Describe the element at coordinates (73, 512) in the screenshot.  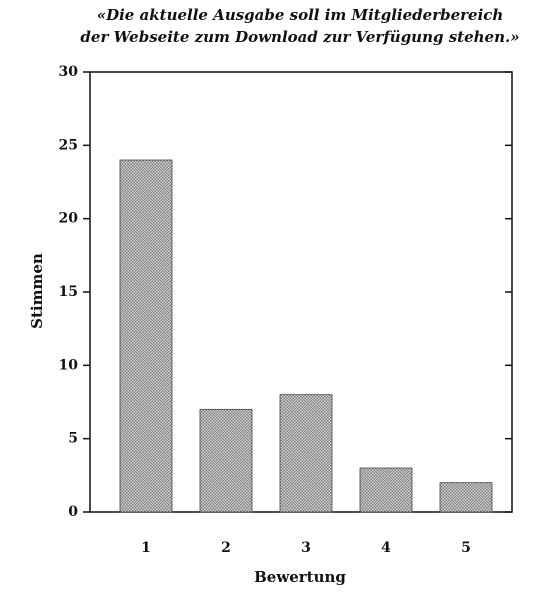
I see `y-tick-label: 0` at that location.